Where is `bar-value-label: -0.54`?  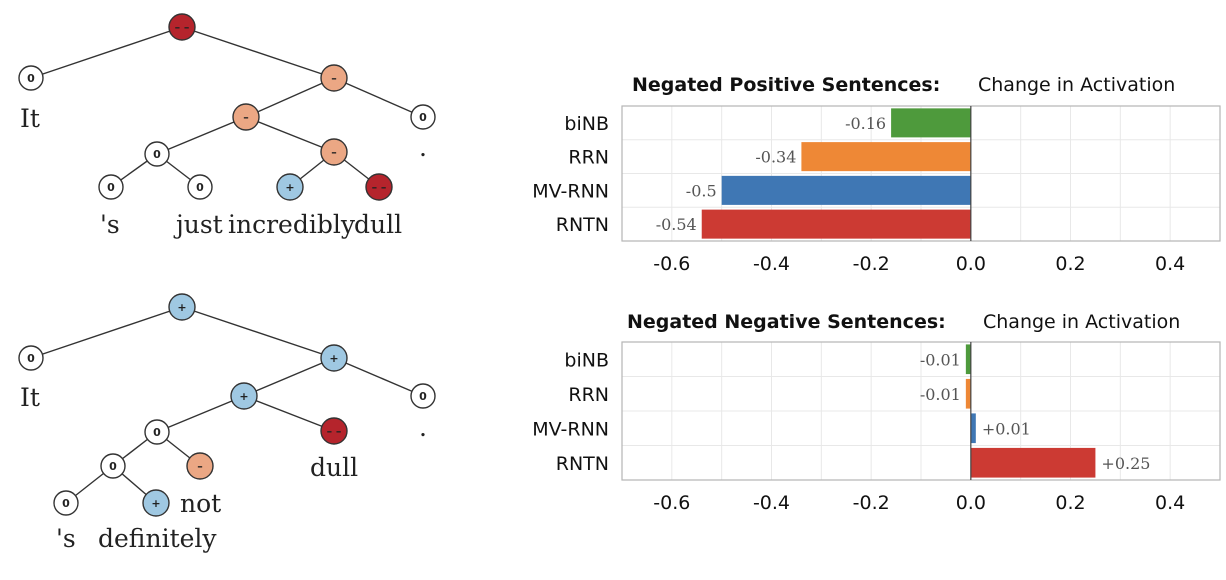
bar-value-label: -0.54 is located at coordinates (676, 224).